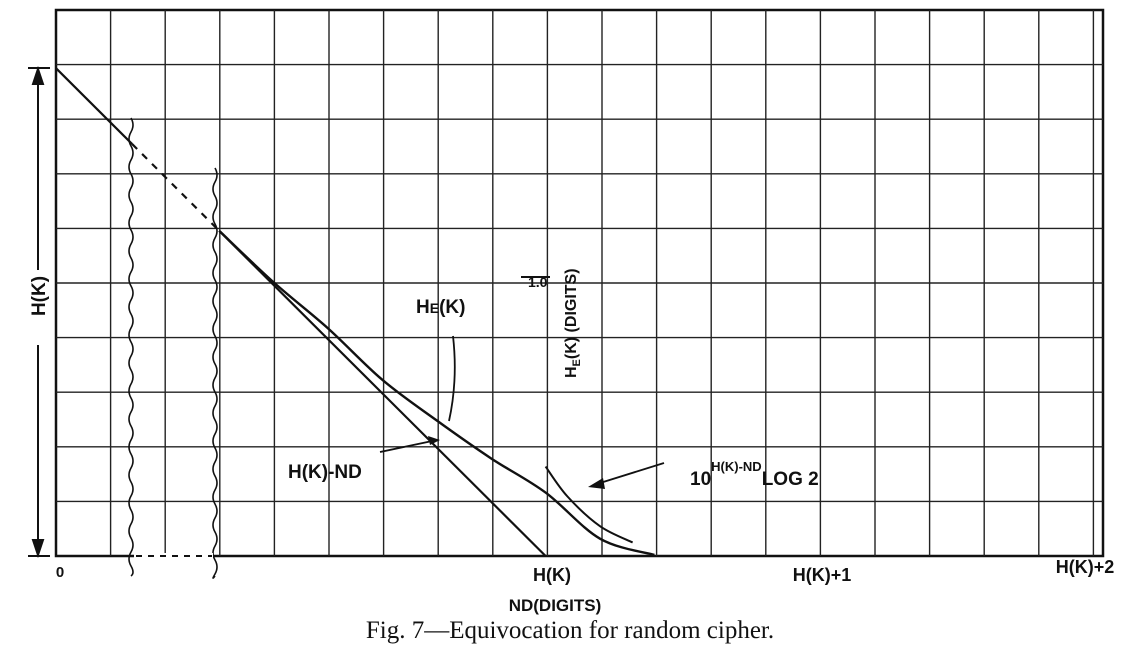 Image resolution: width=1138 pixels, height=652 pixels. Describe the element at coordinates (423, 307) in the screenshot. I see `he-k-main: H` at that location.